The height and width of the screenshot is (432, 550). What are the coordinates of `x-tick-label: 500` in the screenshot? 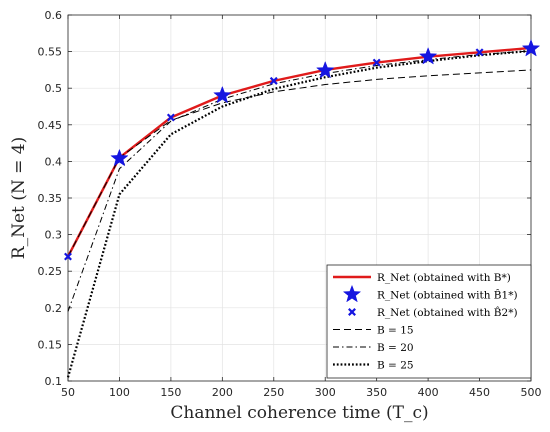 It's located at (531, 392).